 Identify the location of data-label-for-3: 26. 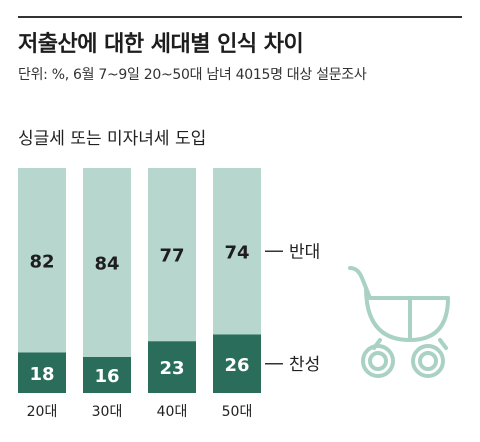
(236, 365).